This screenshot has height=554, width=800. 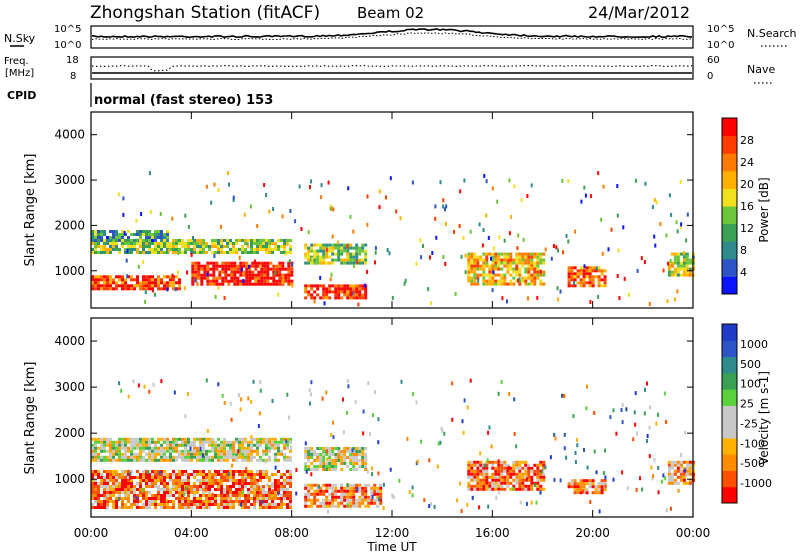 I want to click on nave-trace, so click(x=392, y=68).